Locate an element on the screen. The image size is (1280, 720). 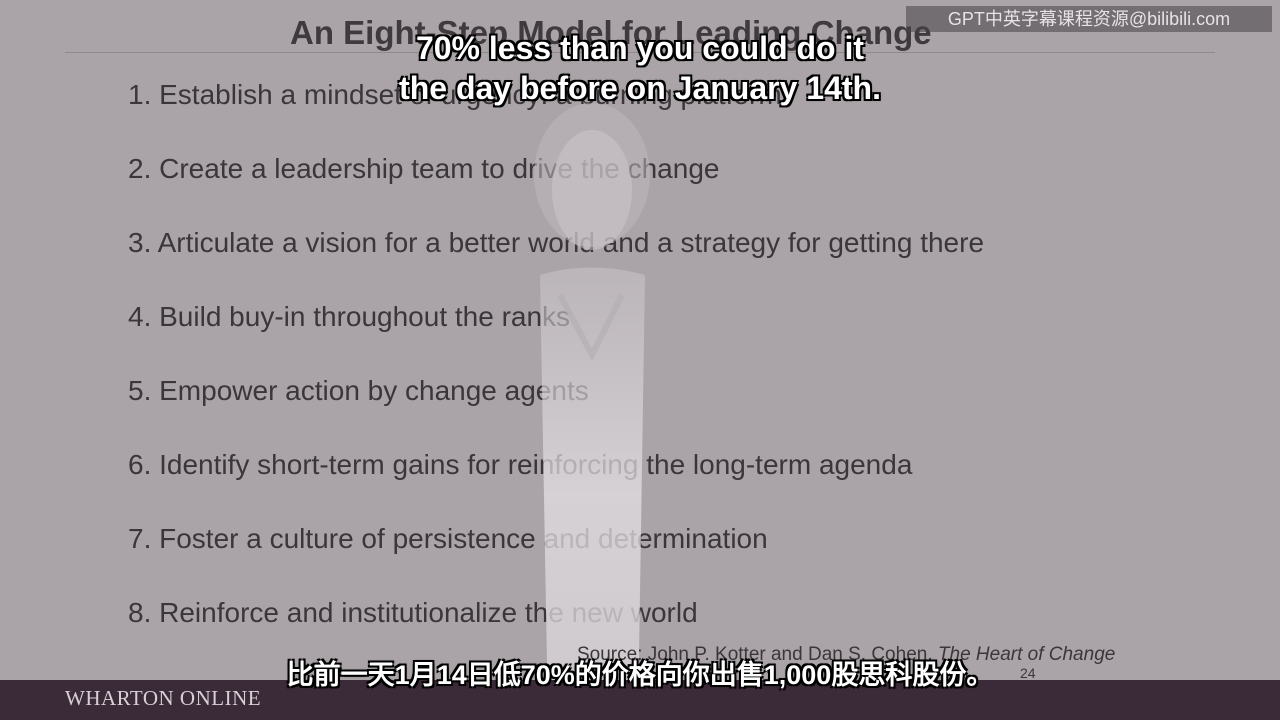
english-subtitle-line-1: 70% less than you could do it is located at coordinates (640, 48).